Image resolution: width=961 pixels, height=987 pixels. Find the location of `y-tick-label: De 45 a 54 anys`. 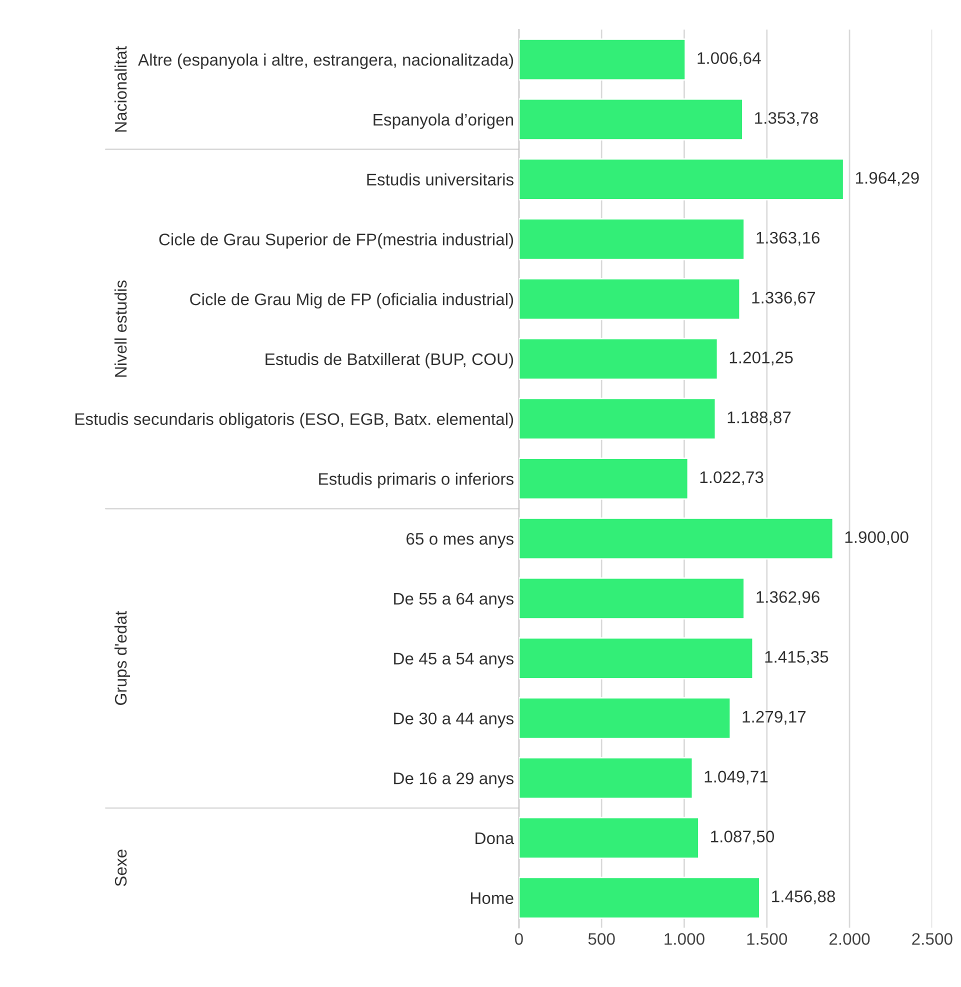

y-tick-label: De 45 a 54 anys is located at coordinates (454, 660).